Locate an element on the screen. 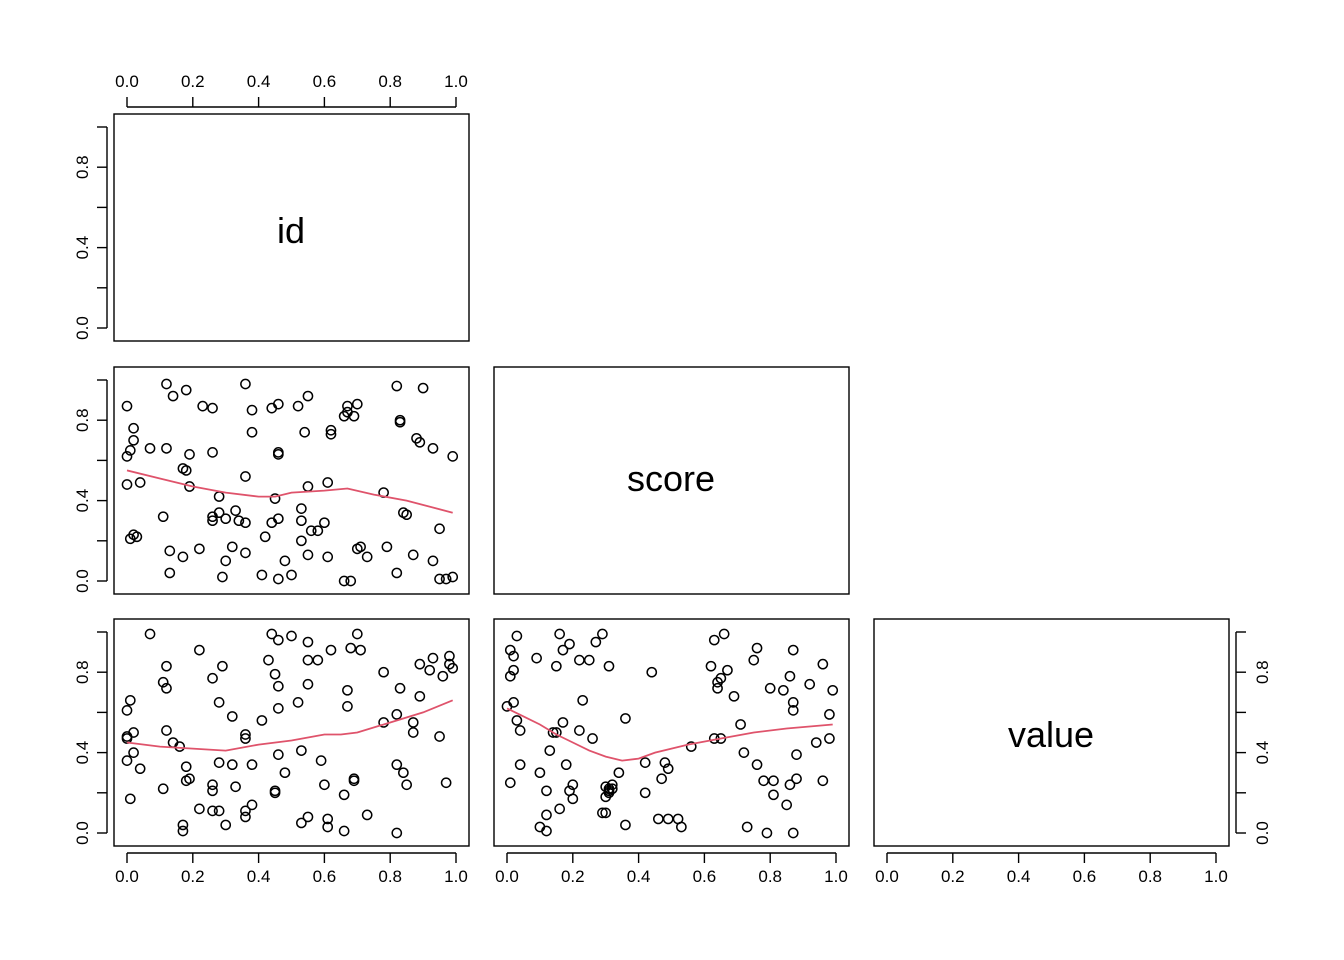 This screenshot has width=1344, height=960. panel-frame-value-vs-id is located at coordinates (291, 732).